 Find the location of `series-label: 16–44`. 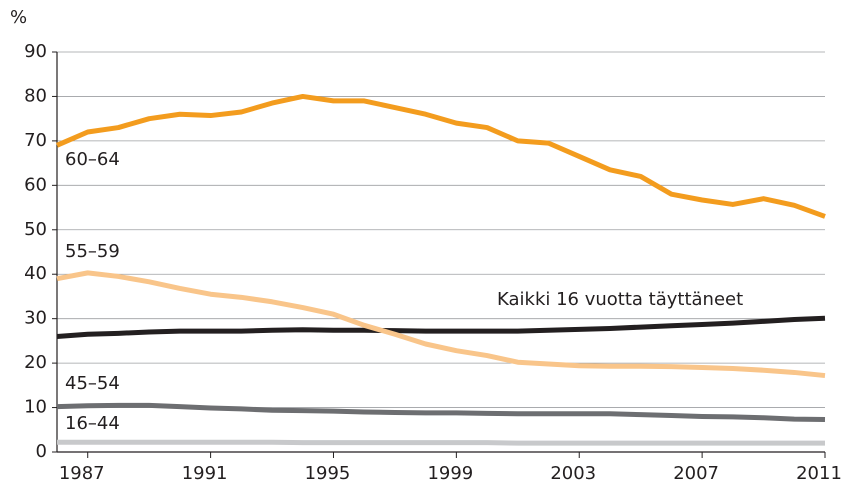

series-label: 16–44 is located at coordinates (92, 423).